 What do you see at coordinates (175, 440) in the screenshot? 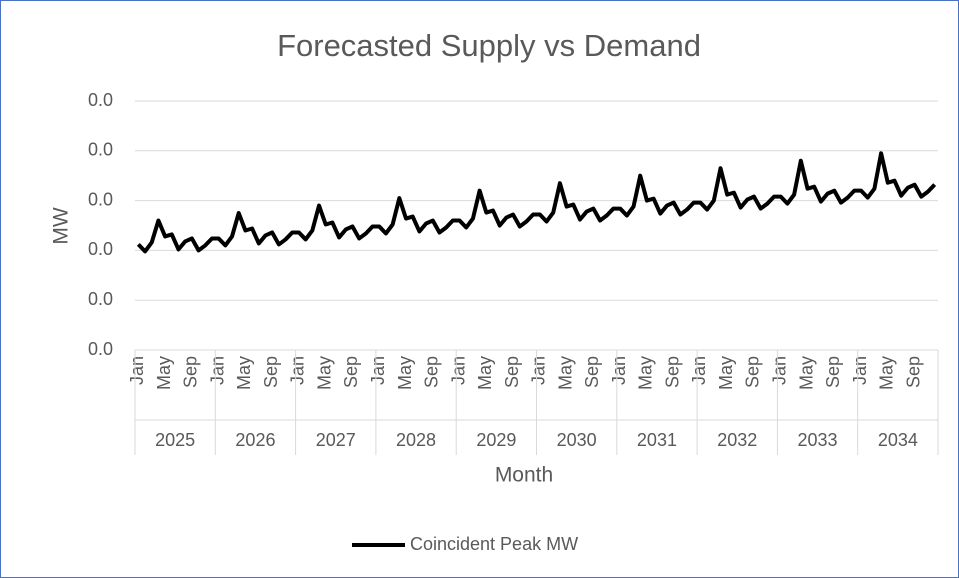
I see `x-group-label: 2025` at bounding box center [175, 440].